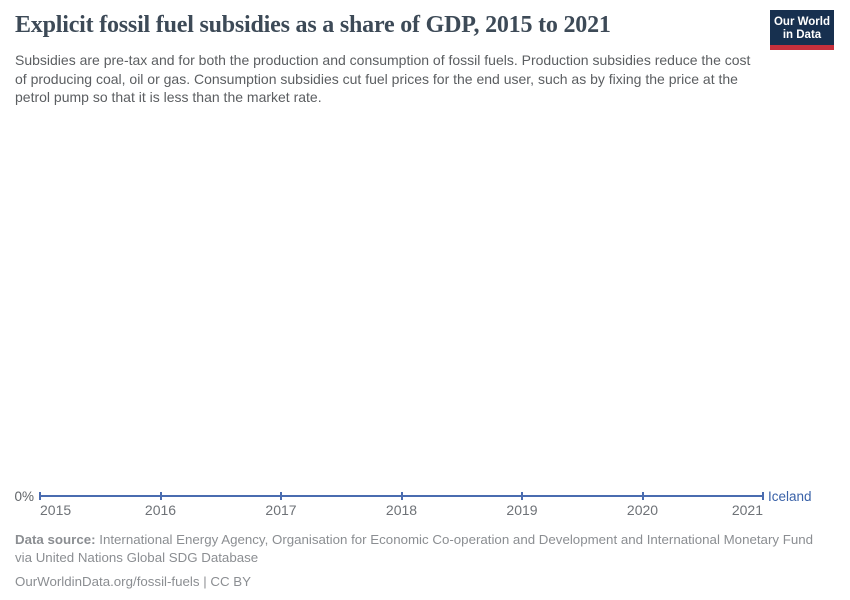  What do you see at coordinates (133, 581) in the screenshot?
I see `license-line: OurWorldinData.org/fossil-fuels | CC BY` at bounding box center [133, 581].